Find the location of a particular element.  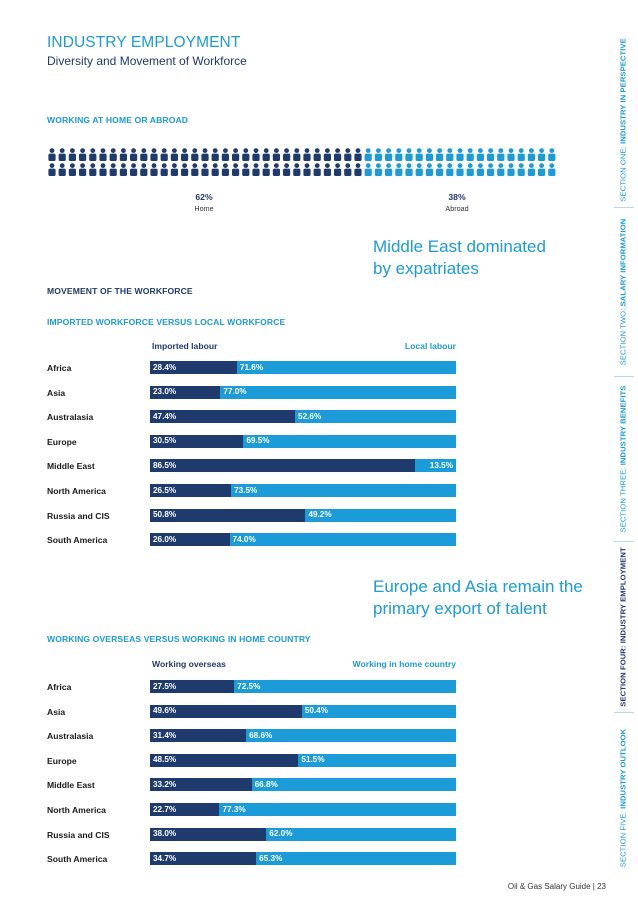

chart2-bar-row: 22.7% 77.3% is located at coordinates (303, 809).